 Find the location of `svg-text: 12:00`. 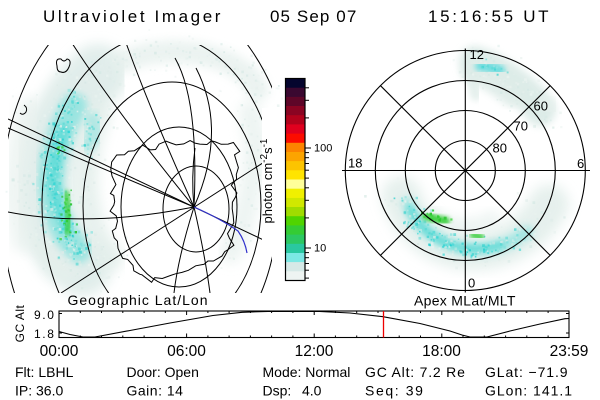

svg-text: 12:00 is located at coordinates (314, 351).